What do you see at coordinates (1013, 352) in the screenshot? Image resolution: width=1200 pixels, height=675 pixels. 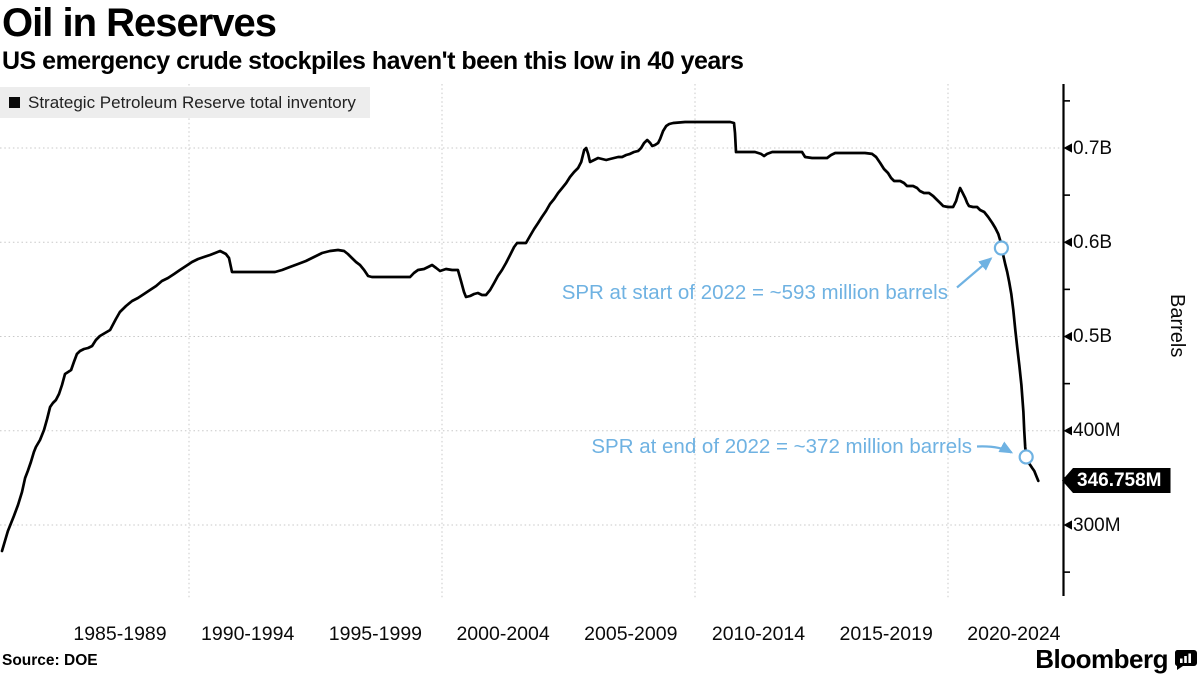 I see `annotation-markers` at bounding box center [1013, 352].